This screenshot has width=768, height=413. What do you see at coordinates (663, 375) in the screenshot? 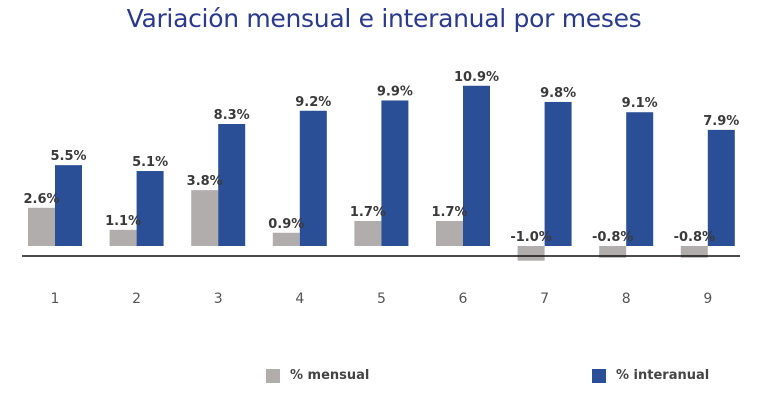
I see `legend-label-interanual: % interanual` at bounding box center [663, 375].